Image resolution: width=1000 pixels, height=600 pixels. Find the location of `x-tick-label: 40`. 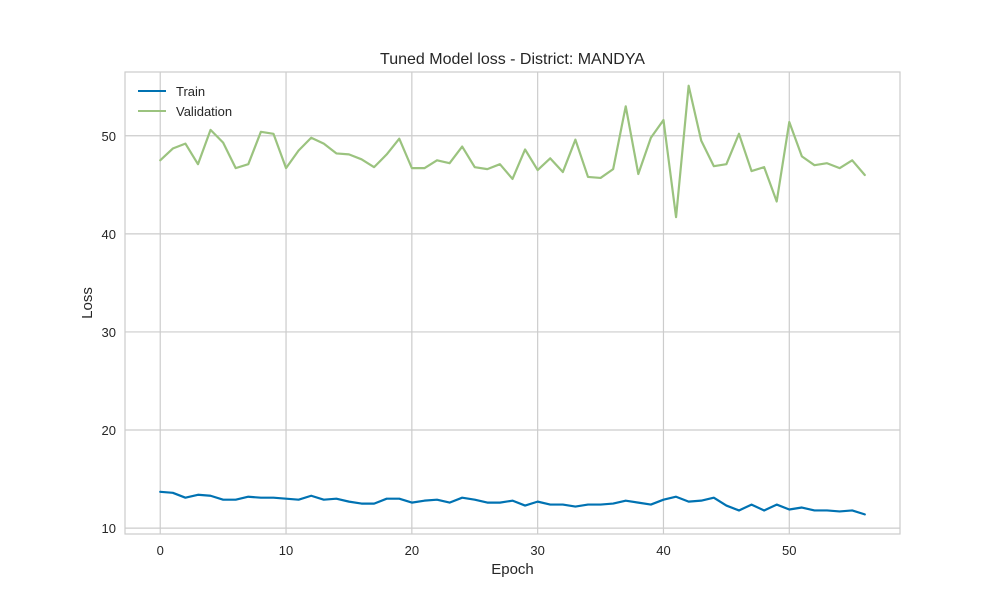

x-tick-label: 40 is located at coordinates (663, 550).